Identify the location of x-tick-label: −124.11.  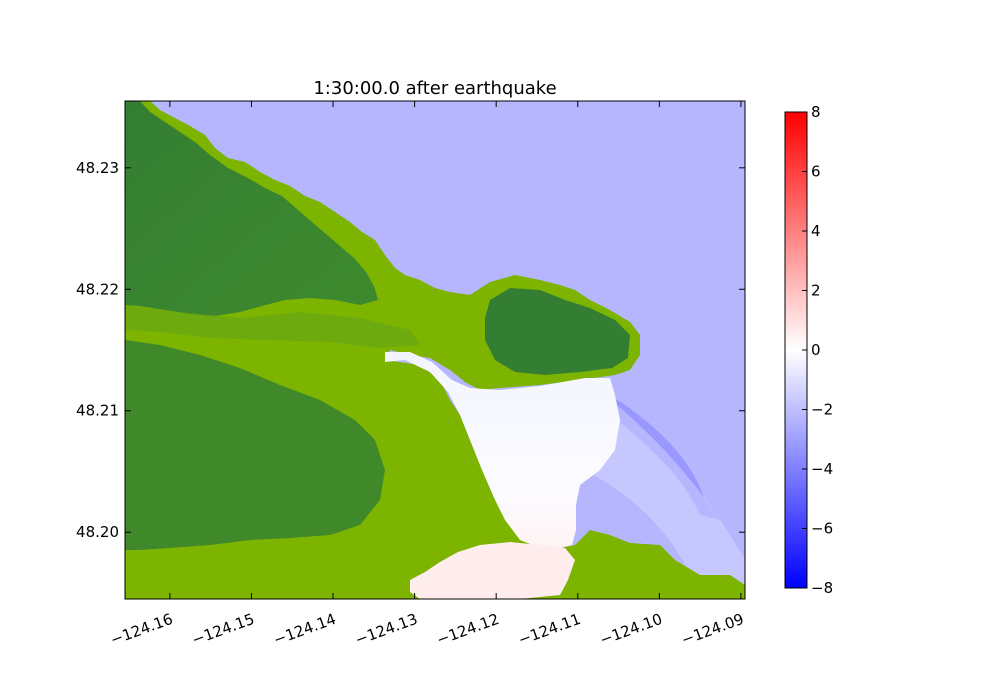
(549, 629).